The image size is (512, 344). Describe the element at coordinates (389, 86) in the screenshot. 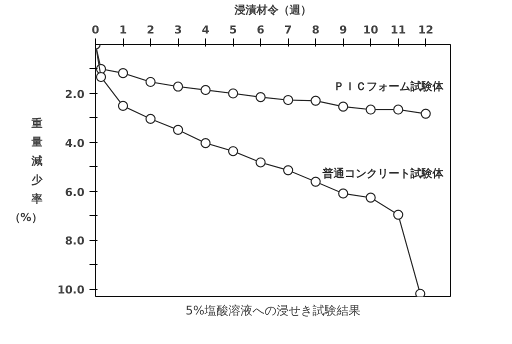

I see `series-label: ＰＩＣフォーム試験体` at that location.